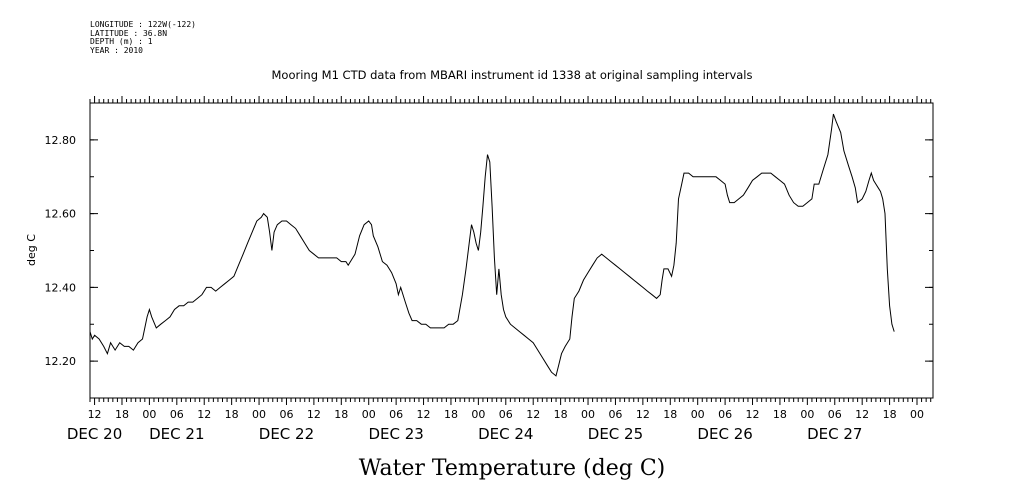 This screenshot has width=1009, height=504. What do you see at coordinates (61, 361) in the screenshot?
I see `y-tick-label: 12.20` at bounding box center [61, 361].